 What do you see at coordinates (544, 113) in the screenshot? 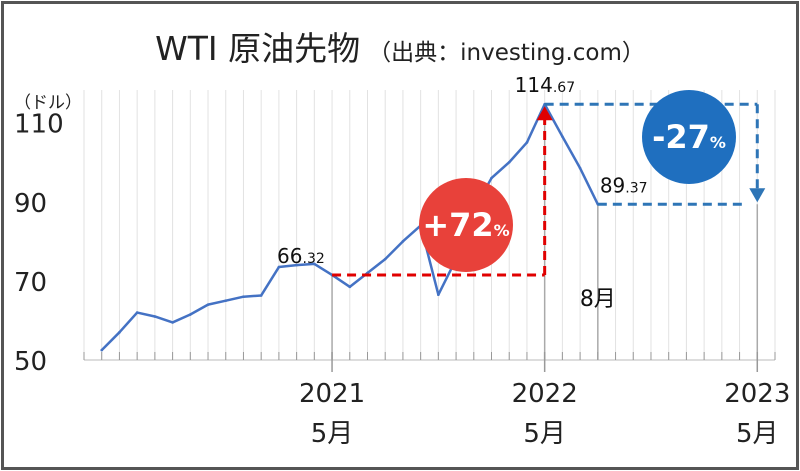
I see `rise-arrow-head` at bounding box center [544, 113].